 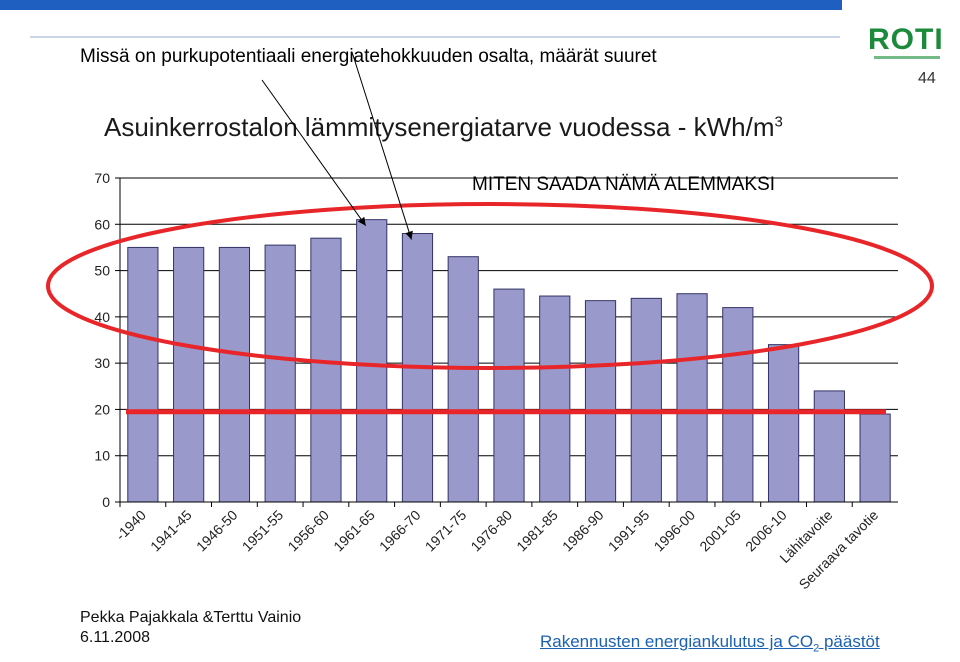 What do you see at coordinates (115, 637) in the screenshot?
I see `author-date: 6.11.2008` at bounding box center [115, 637].